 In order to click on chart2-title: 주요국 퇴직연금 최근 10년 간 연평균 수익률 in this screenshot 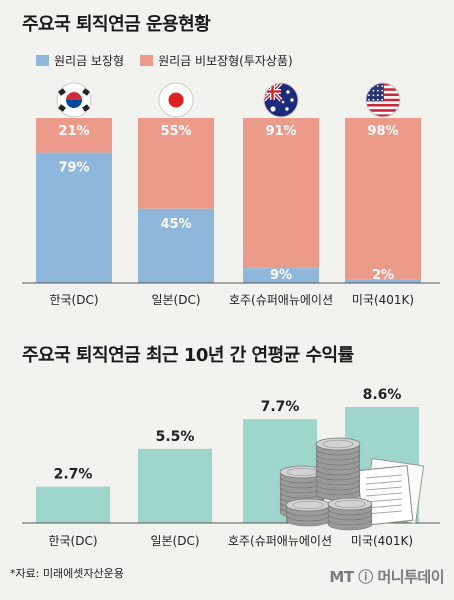, I will do `click(188, 355)`.